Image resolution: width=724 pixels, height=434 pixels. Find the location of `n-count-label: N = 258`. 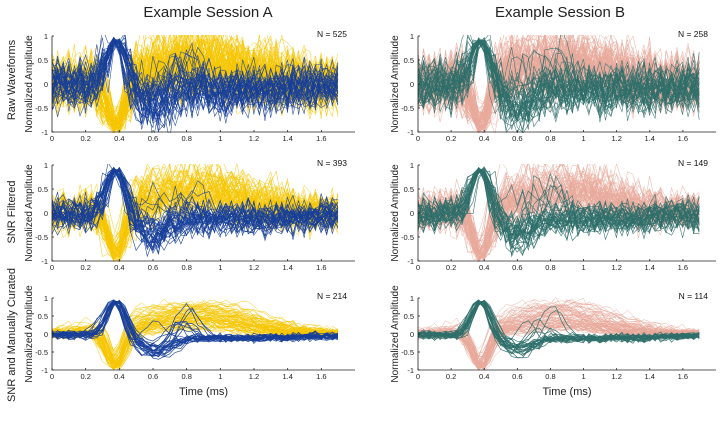

n-count-label: N = 258 is located at coordinates (693, 34).